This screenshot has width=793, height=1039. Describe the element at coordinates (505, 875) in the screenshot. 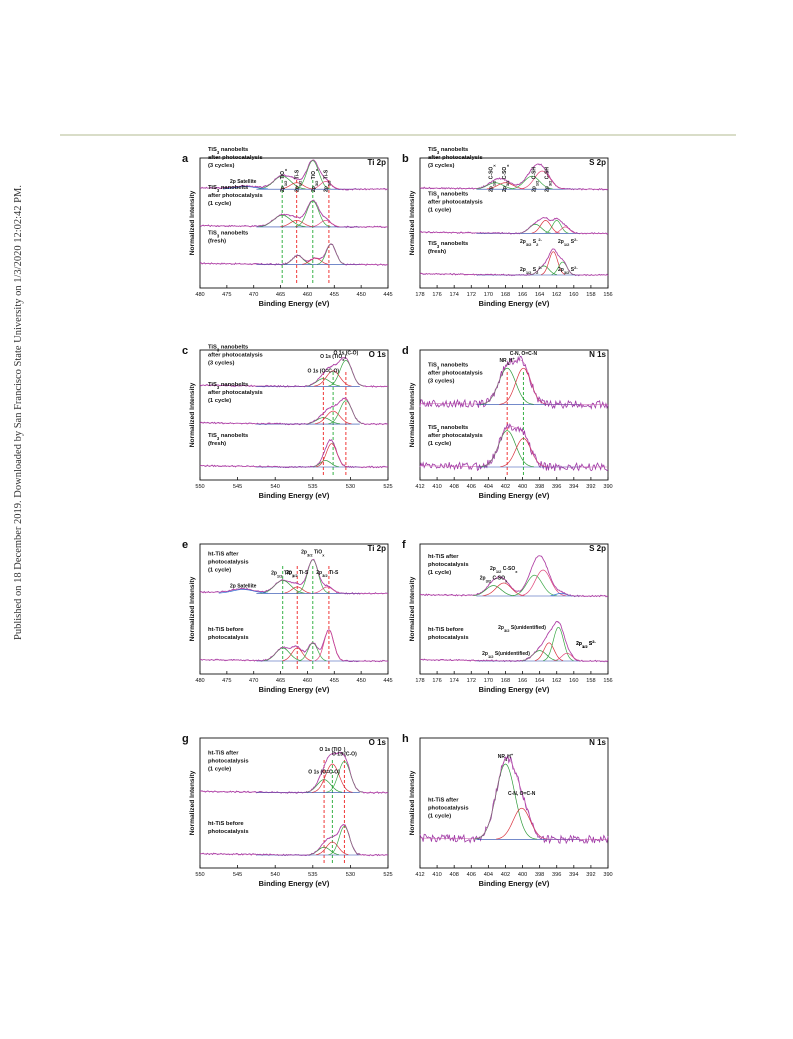

I see `x-tick-label: 402` at that location.